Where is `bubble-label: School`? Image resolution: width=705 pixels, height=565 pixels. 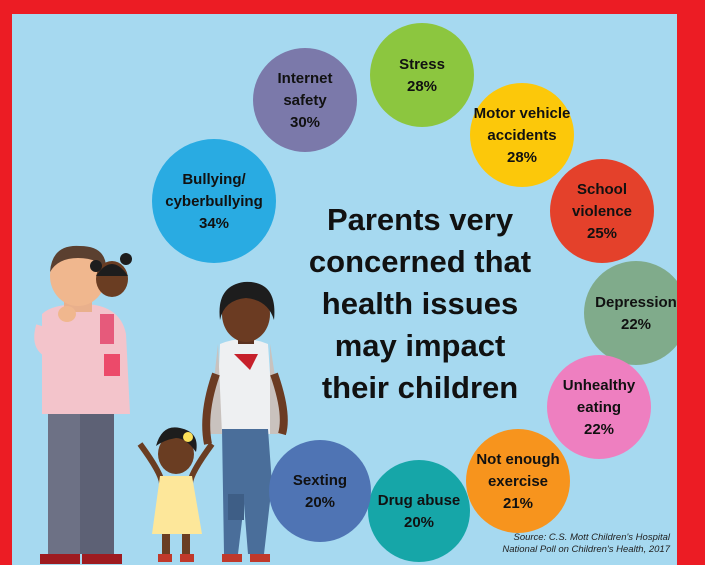 bubble-label: School is located at coordinates (602, 189).